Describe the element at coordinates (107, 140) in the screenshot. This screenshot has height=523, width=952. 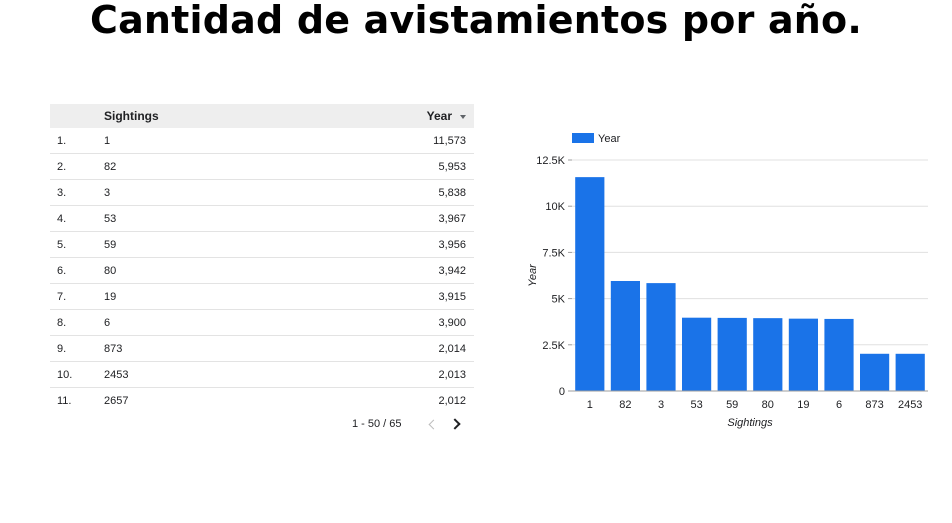
I see `sightings-cell: 1` at that location.